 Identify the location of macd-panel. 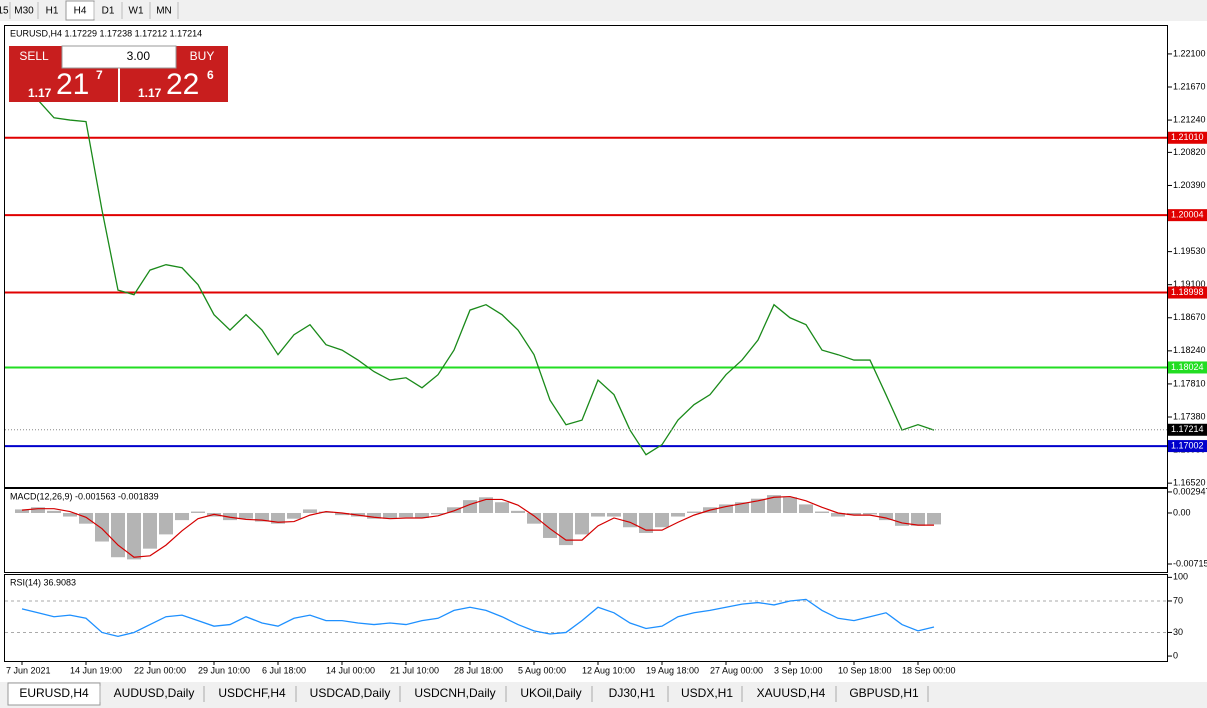
(586, 530).